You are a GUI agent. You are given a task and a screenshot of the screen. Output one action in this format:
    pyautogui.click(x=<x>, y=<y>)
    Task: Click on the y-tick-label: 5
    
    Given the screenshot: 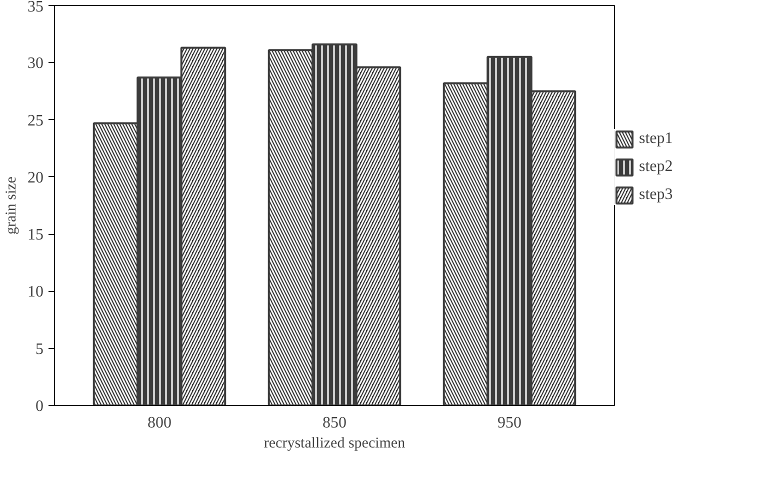 What is the action you would take?
    pyautogui.click(x=40, y=349)
    